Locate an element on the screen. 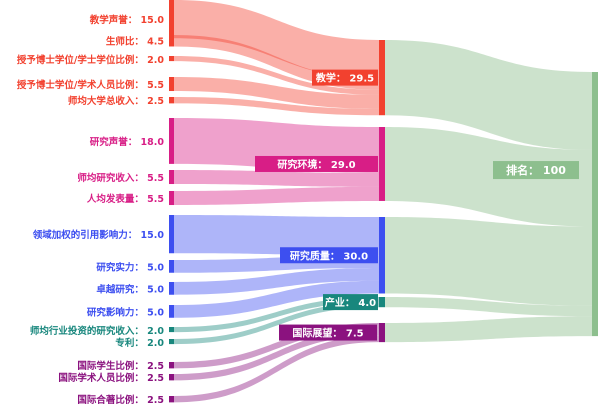 The width and height of the screenshot is (607, 408). node-bar-s10 is located at coordinates (171, 288).